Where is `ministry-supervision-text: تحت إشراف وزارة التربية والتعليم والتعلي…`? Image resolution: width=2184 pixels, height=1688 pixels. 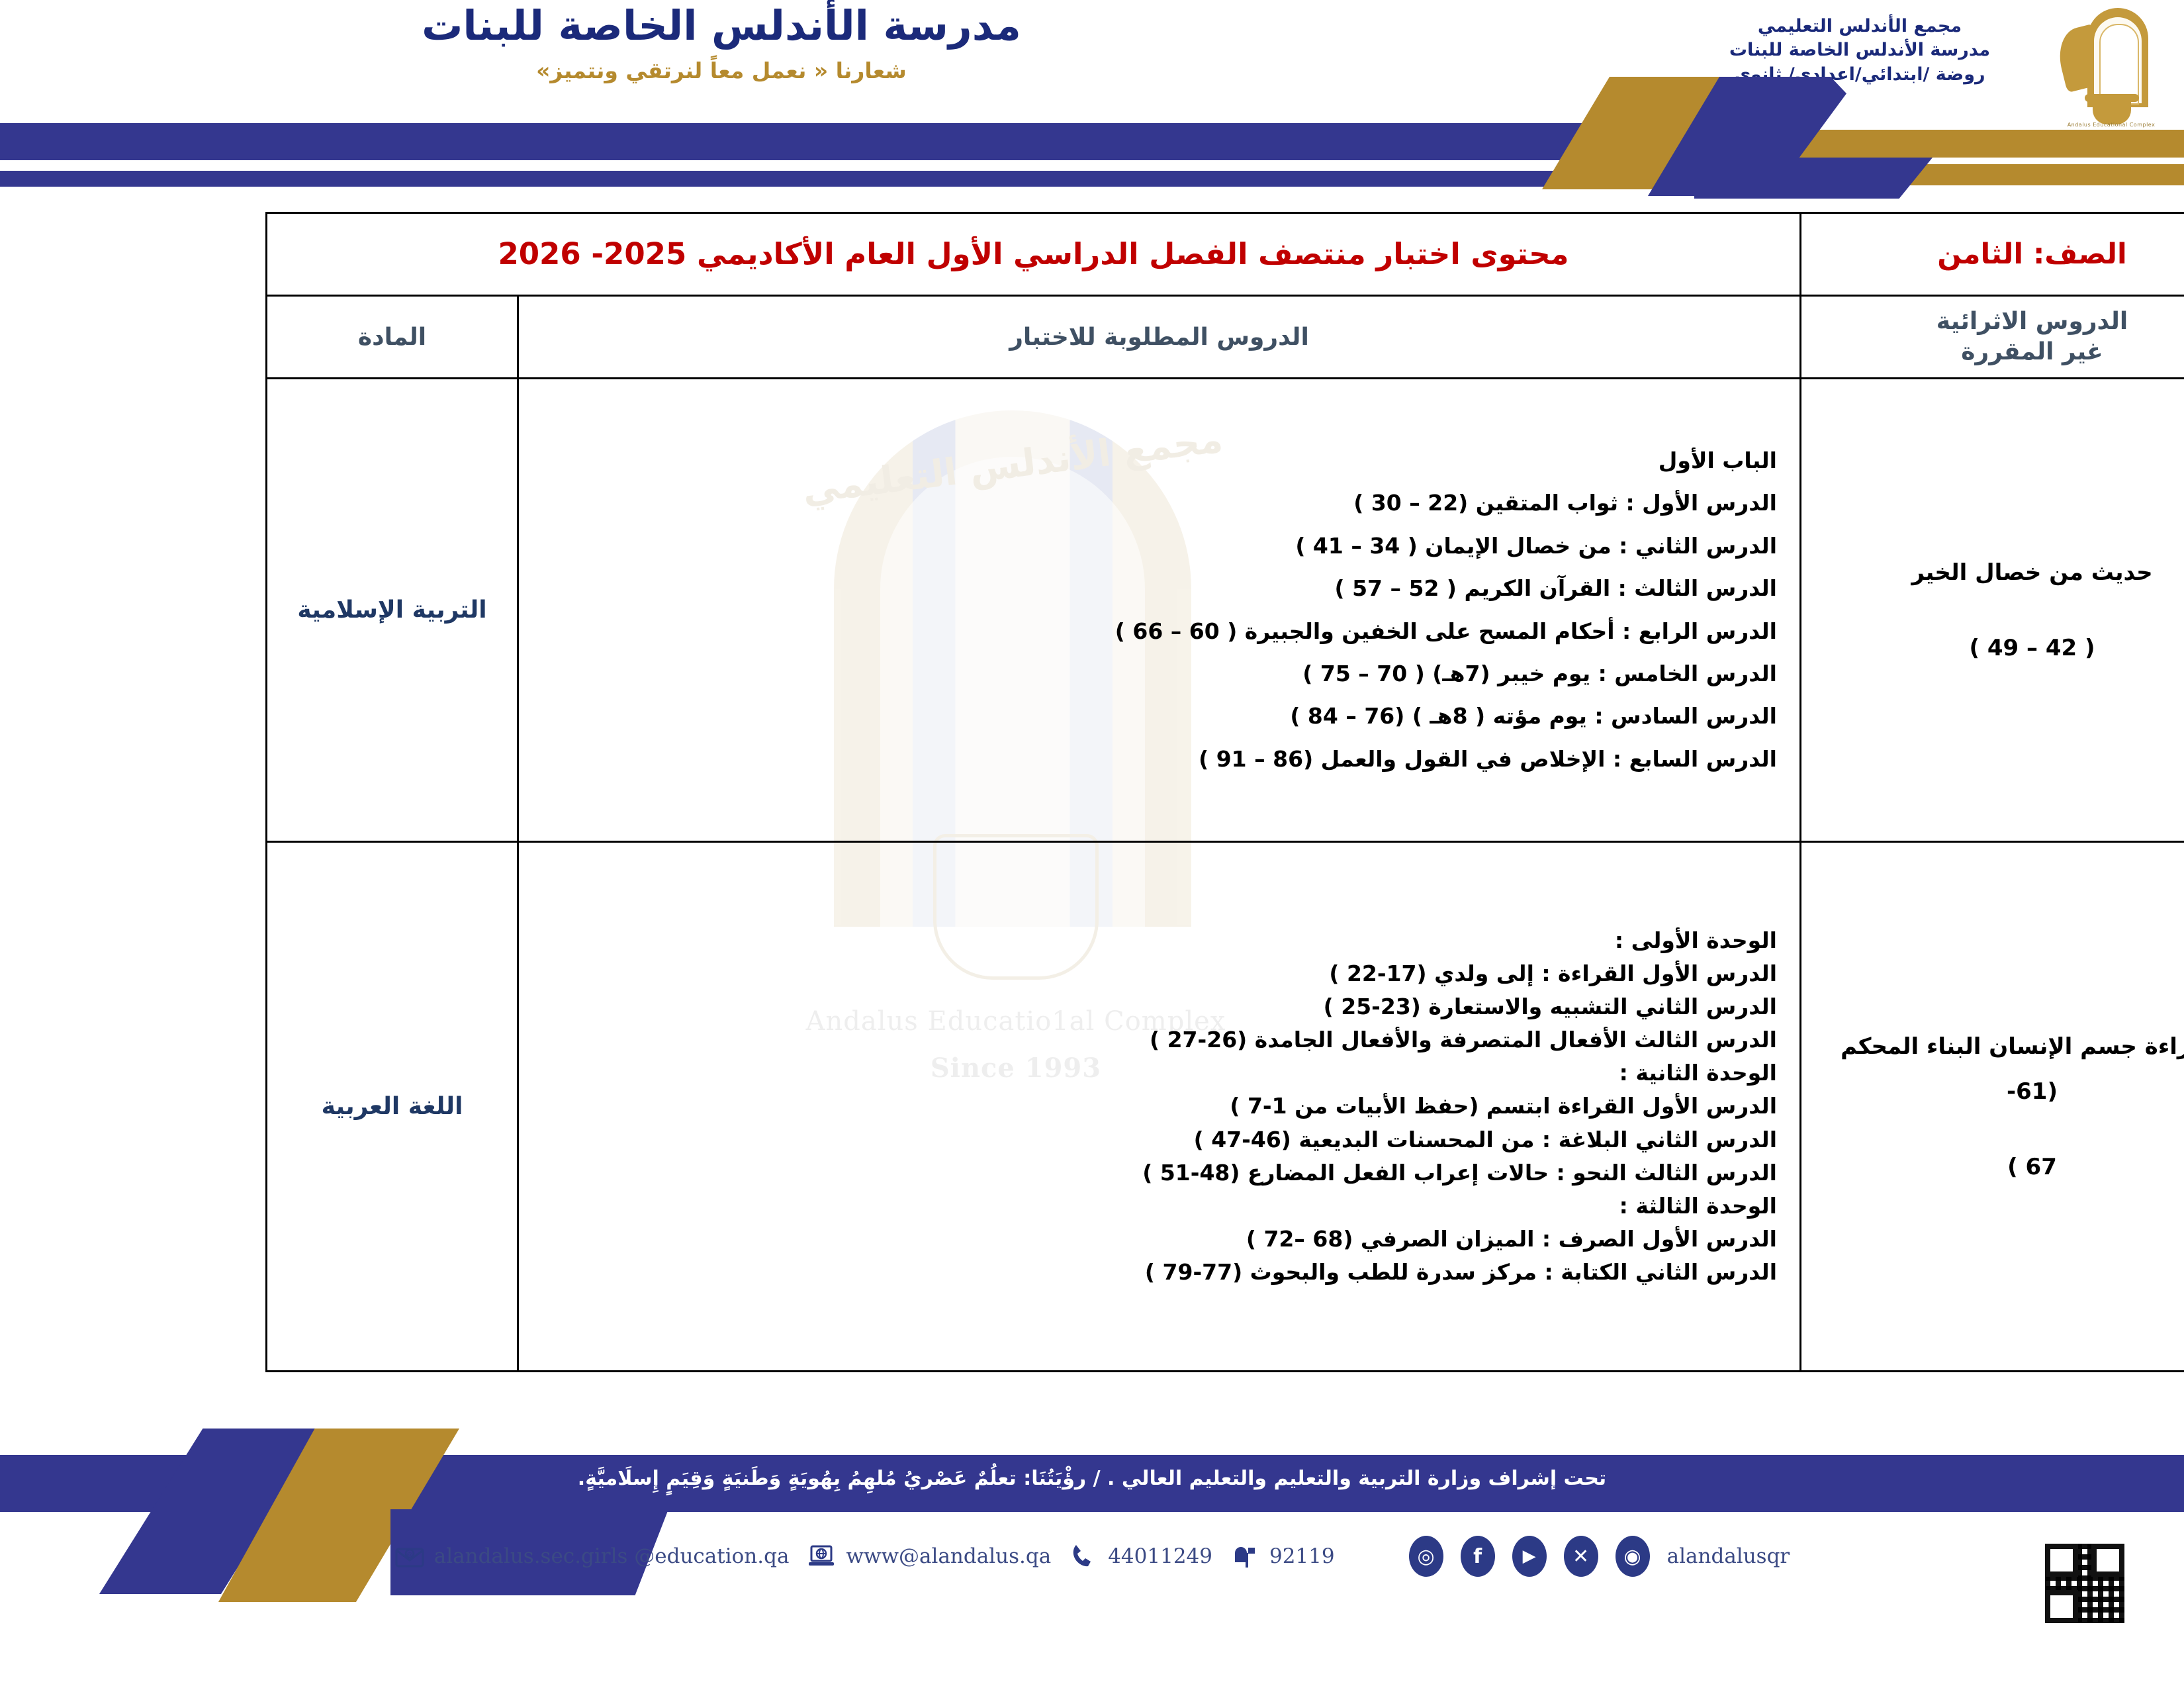 ministry-supervision-text: تحت إشراف وزارة التربية والتعليم والتعلي… is located at coordinates (1092, 1478).